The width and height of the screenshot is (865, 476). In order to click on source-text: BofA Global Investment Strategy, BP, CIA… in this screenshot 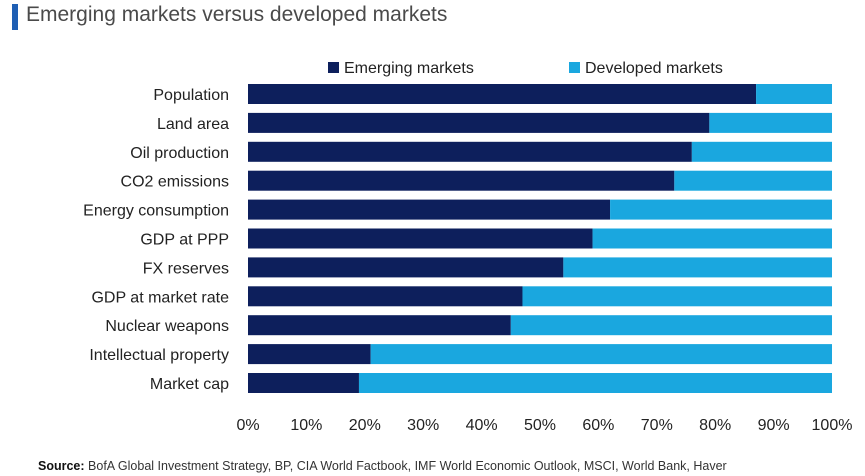, I will do `click(407, 466)`.